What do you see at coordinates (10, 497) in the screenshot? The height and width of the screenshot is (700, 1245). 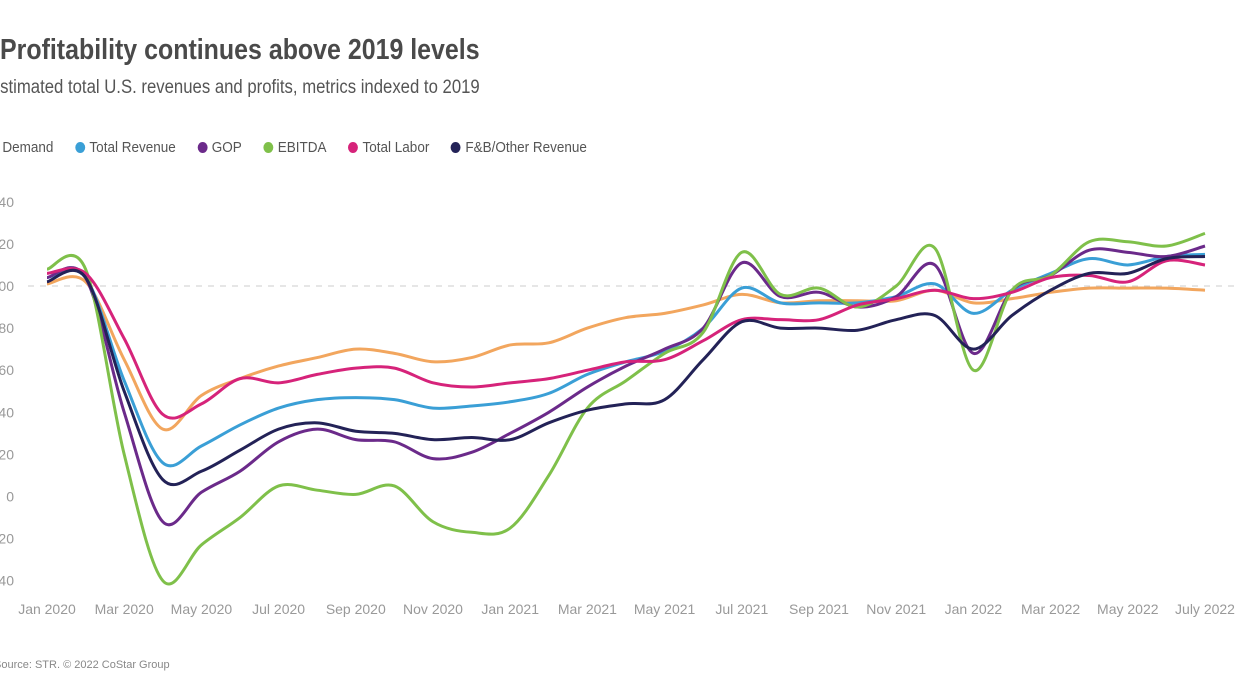 I see `y-tick-label: 0` at bounding box center [10, 497].